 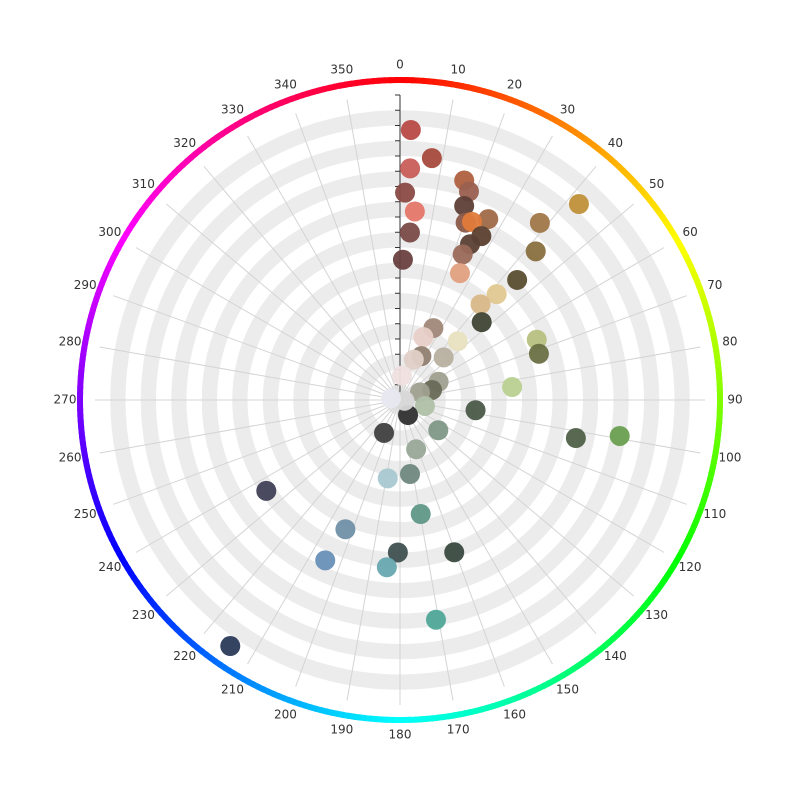 I want to click on angle-label: 140, so click(x=615, y=656).